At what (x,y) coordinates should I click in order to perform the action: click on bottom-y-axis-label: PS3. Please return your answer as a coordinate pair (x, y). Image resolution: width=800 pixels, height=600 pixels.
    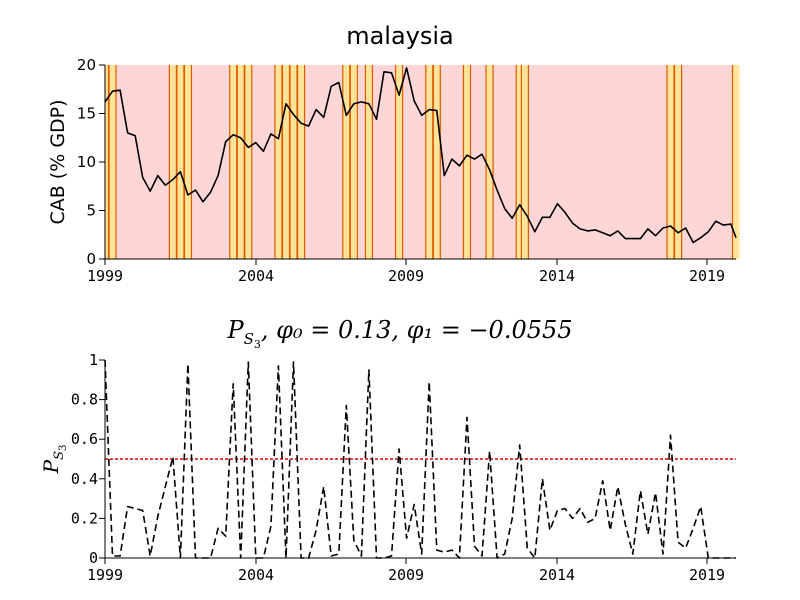
    Looking at the image, I should click on (54, 460).